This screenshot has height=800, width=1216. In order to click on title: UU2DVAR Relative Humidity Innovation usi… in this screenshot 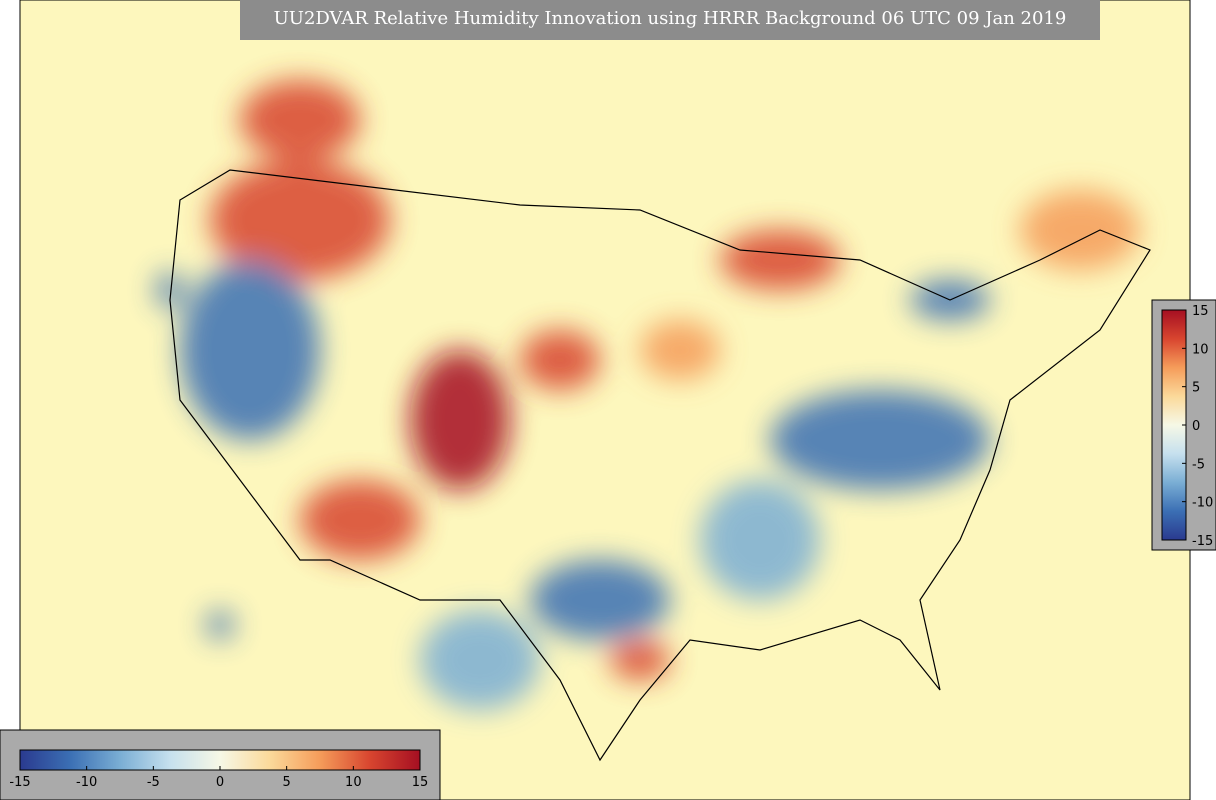, I will do `click(670, 18)`.